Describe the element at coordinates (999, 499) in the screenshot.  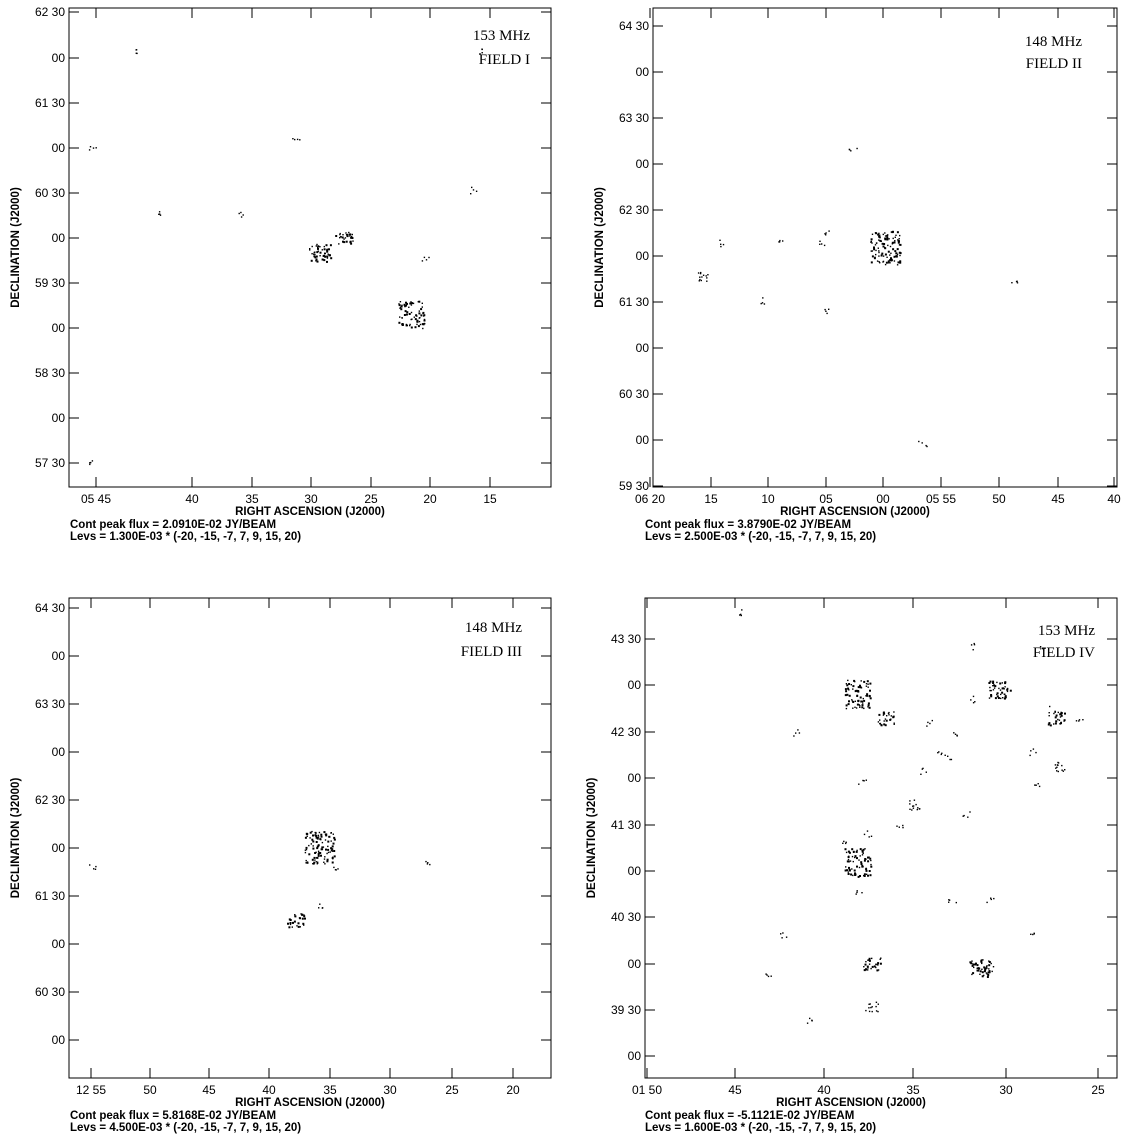
I see `x-tick-label: 50` at that location.